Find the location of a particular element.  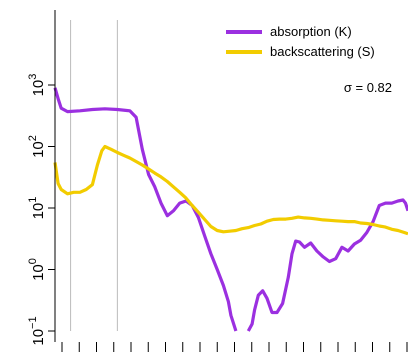

y-tick-label-5: 10³ is located at coordinates (37, 85).